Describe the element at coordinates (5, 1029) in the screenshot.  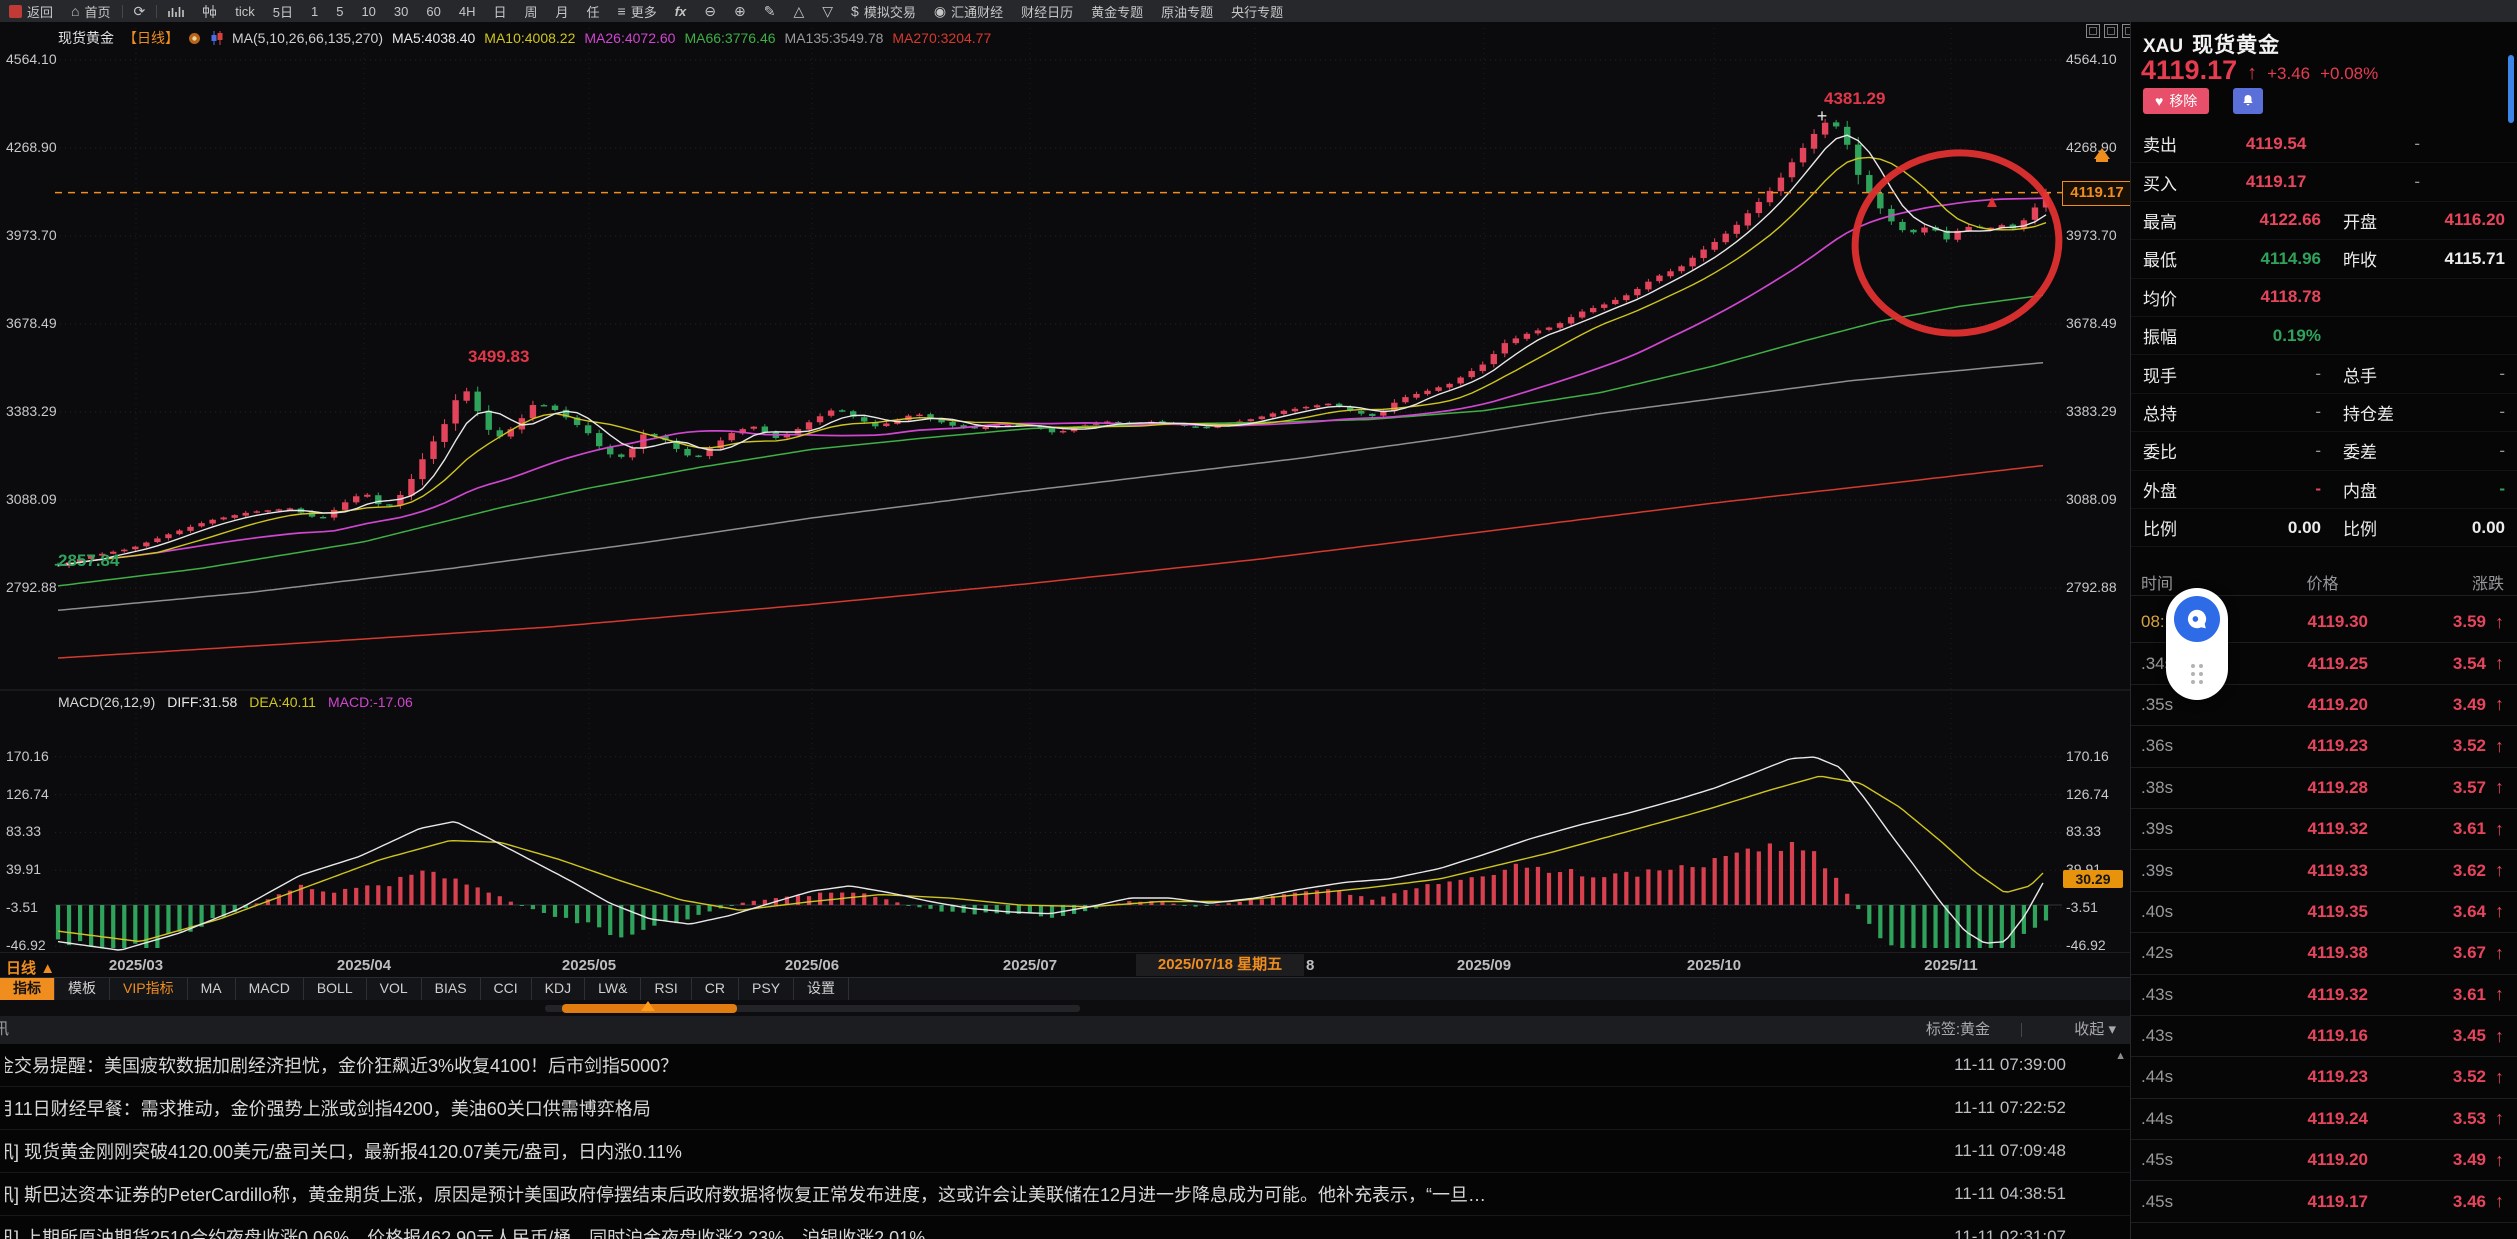
I see `clipped-tab-label: 讯` at that location.